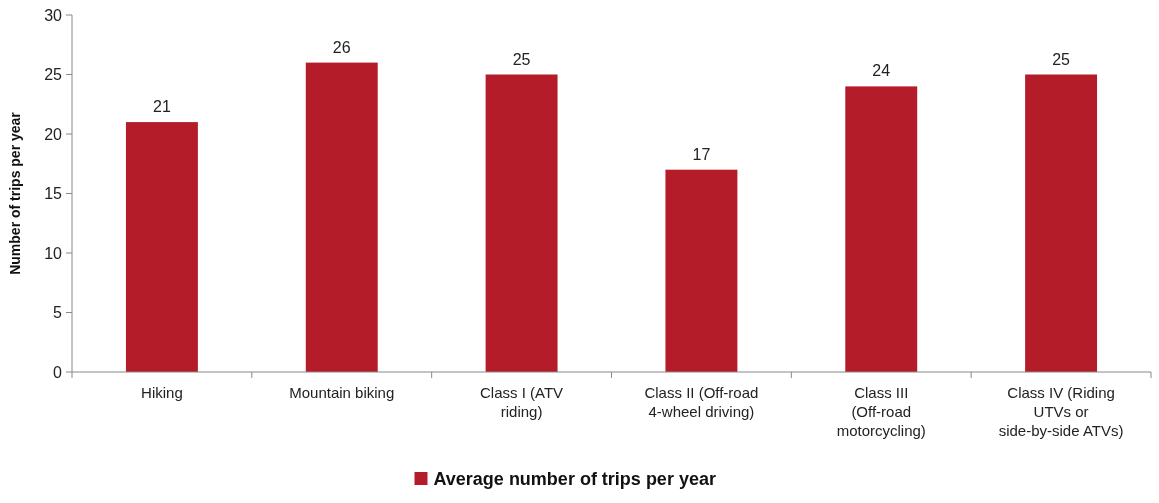 The width and height of the screenshot is (1159, 503). What do you see at coordinates (53, 75) in the screenshot?
I see `y-tick-label: 25` at bounding box center [53, 75].